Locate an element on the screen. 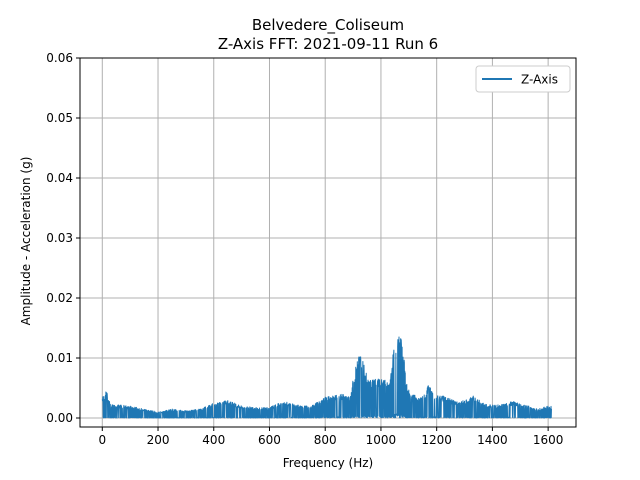 The width and height of the screenshot is (640, 480). y-tick-label: 0.01 is located at coordinates (59, 358).